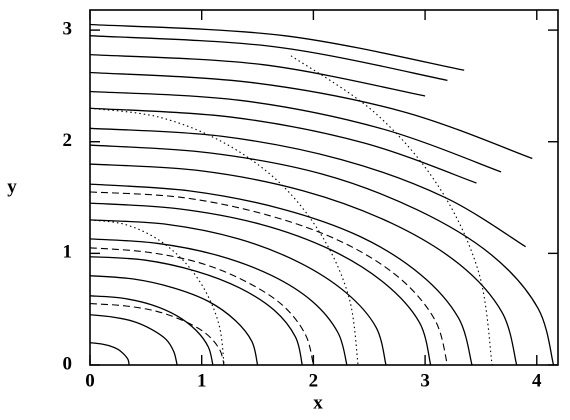 This screenshot has width=570, height=420. Describe the element at coordinates (12, 186) in the screenshot. I see `y-axis-label: y` at that location.